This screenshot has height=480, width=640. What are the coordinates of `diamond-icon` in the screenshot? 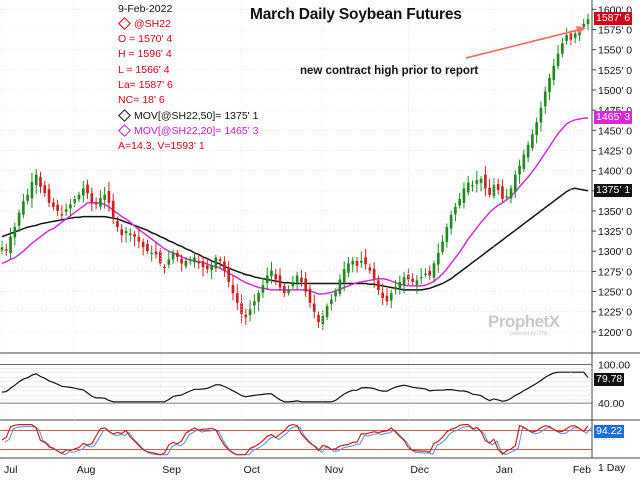 It's located at (124, 130).